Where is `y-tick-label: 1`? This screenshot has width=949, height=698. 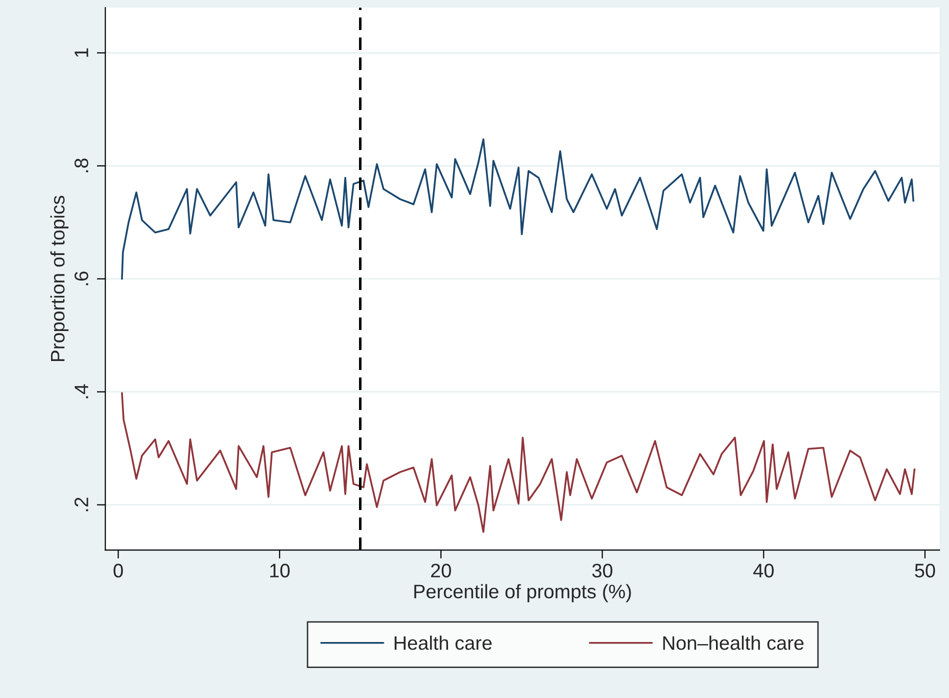 y-tick-label: 1 is located at coordinates (81, 52).